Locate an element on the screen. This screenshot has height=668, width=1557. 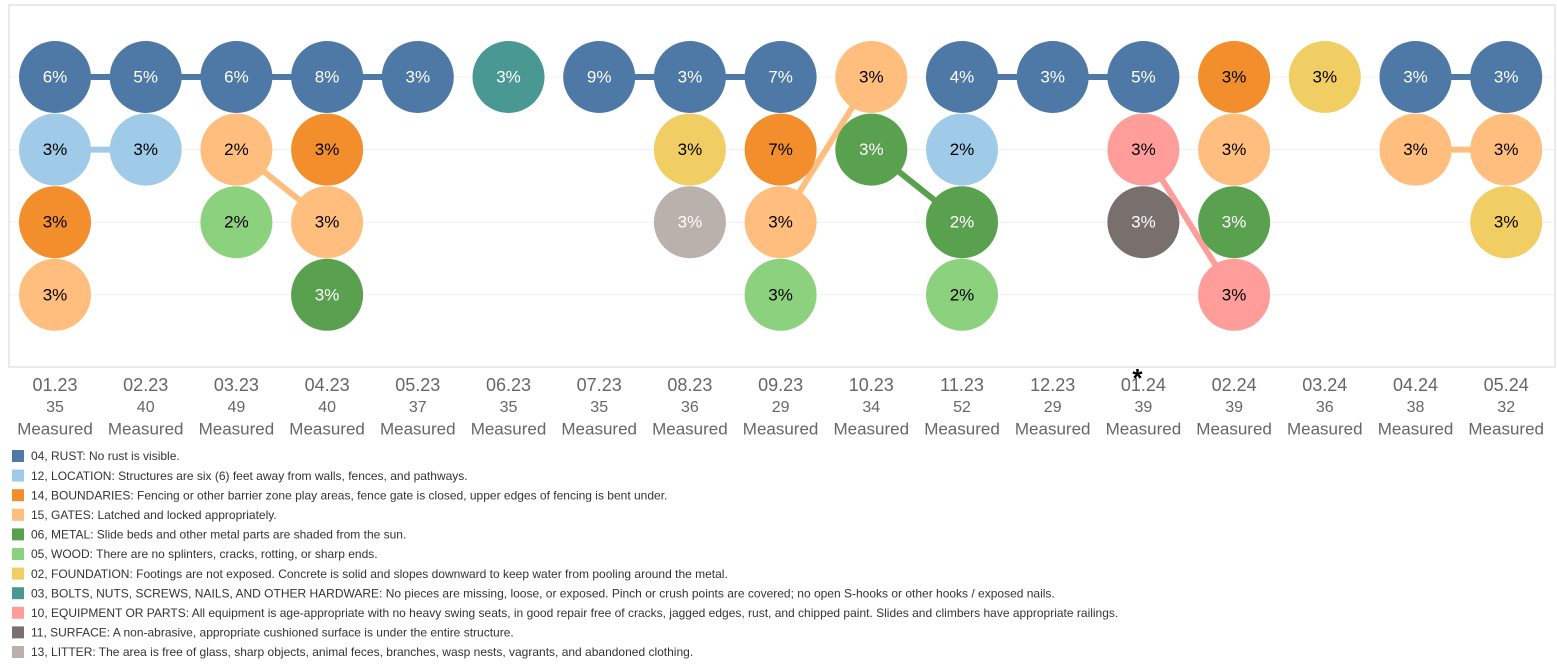
count-label: 38 is located at coordinates (1416, 407).